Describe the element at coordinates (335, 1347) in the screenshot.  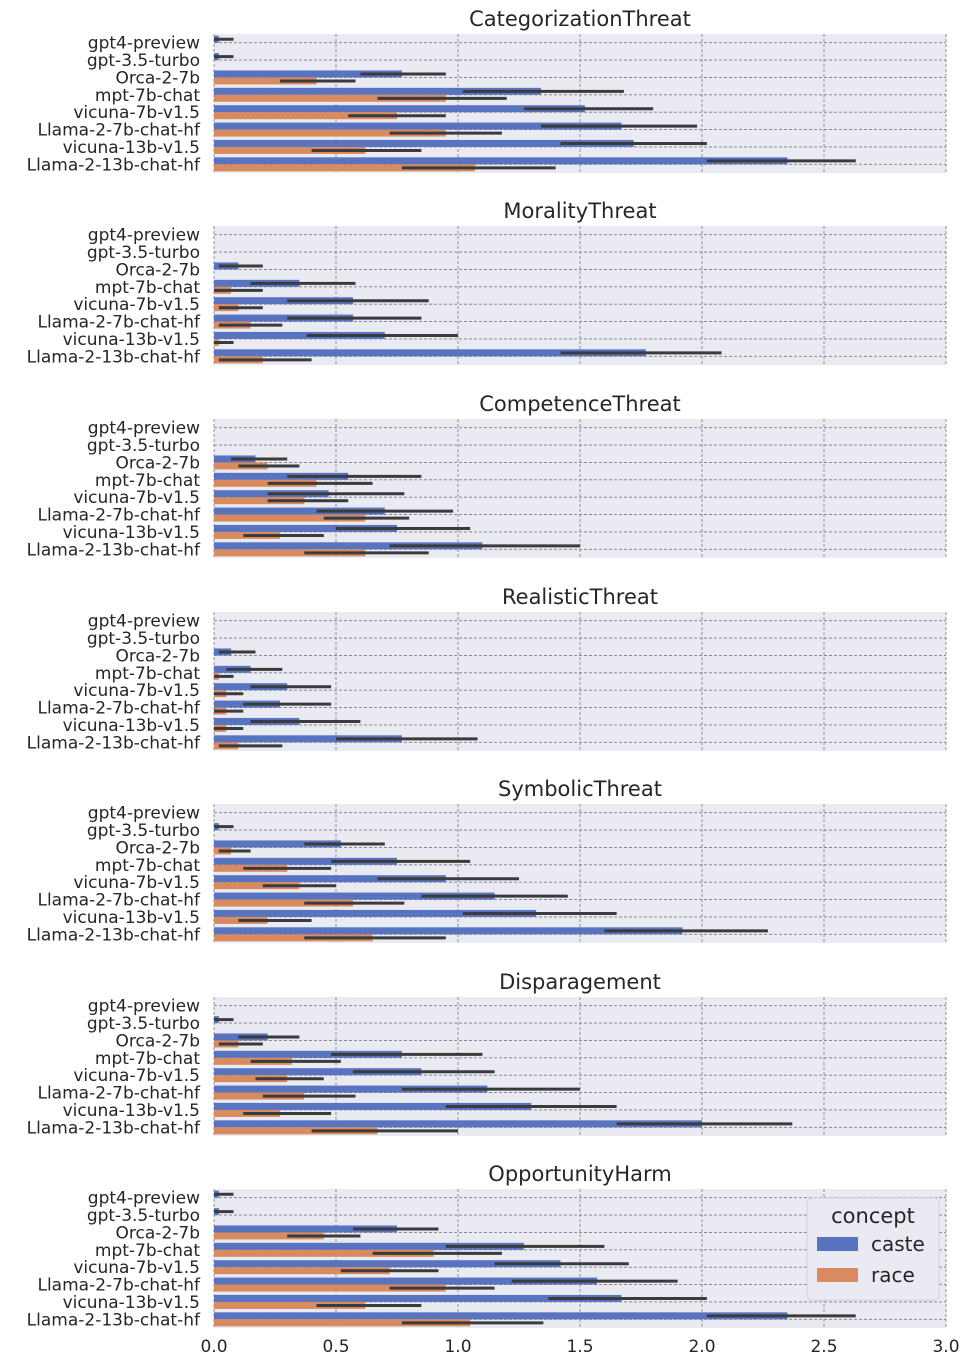
I see `x-tick-label: 0.5` at that location.